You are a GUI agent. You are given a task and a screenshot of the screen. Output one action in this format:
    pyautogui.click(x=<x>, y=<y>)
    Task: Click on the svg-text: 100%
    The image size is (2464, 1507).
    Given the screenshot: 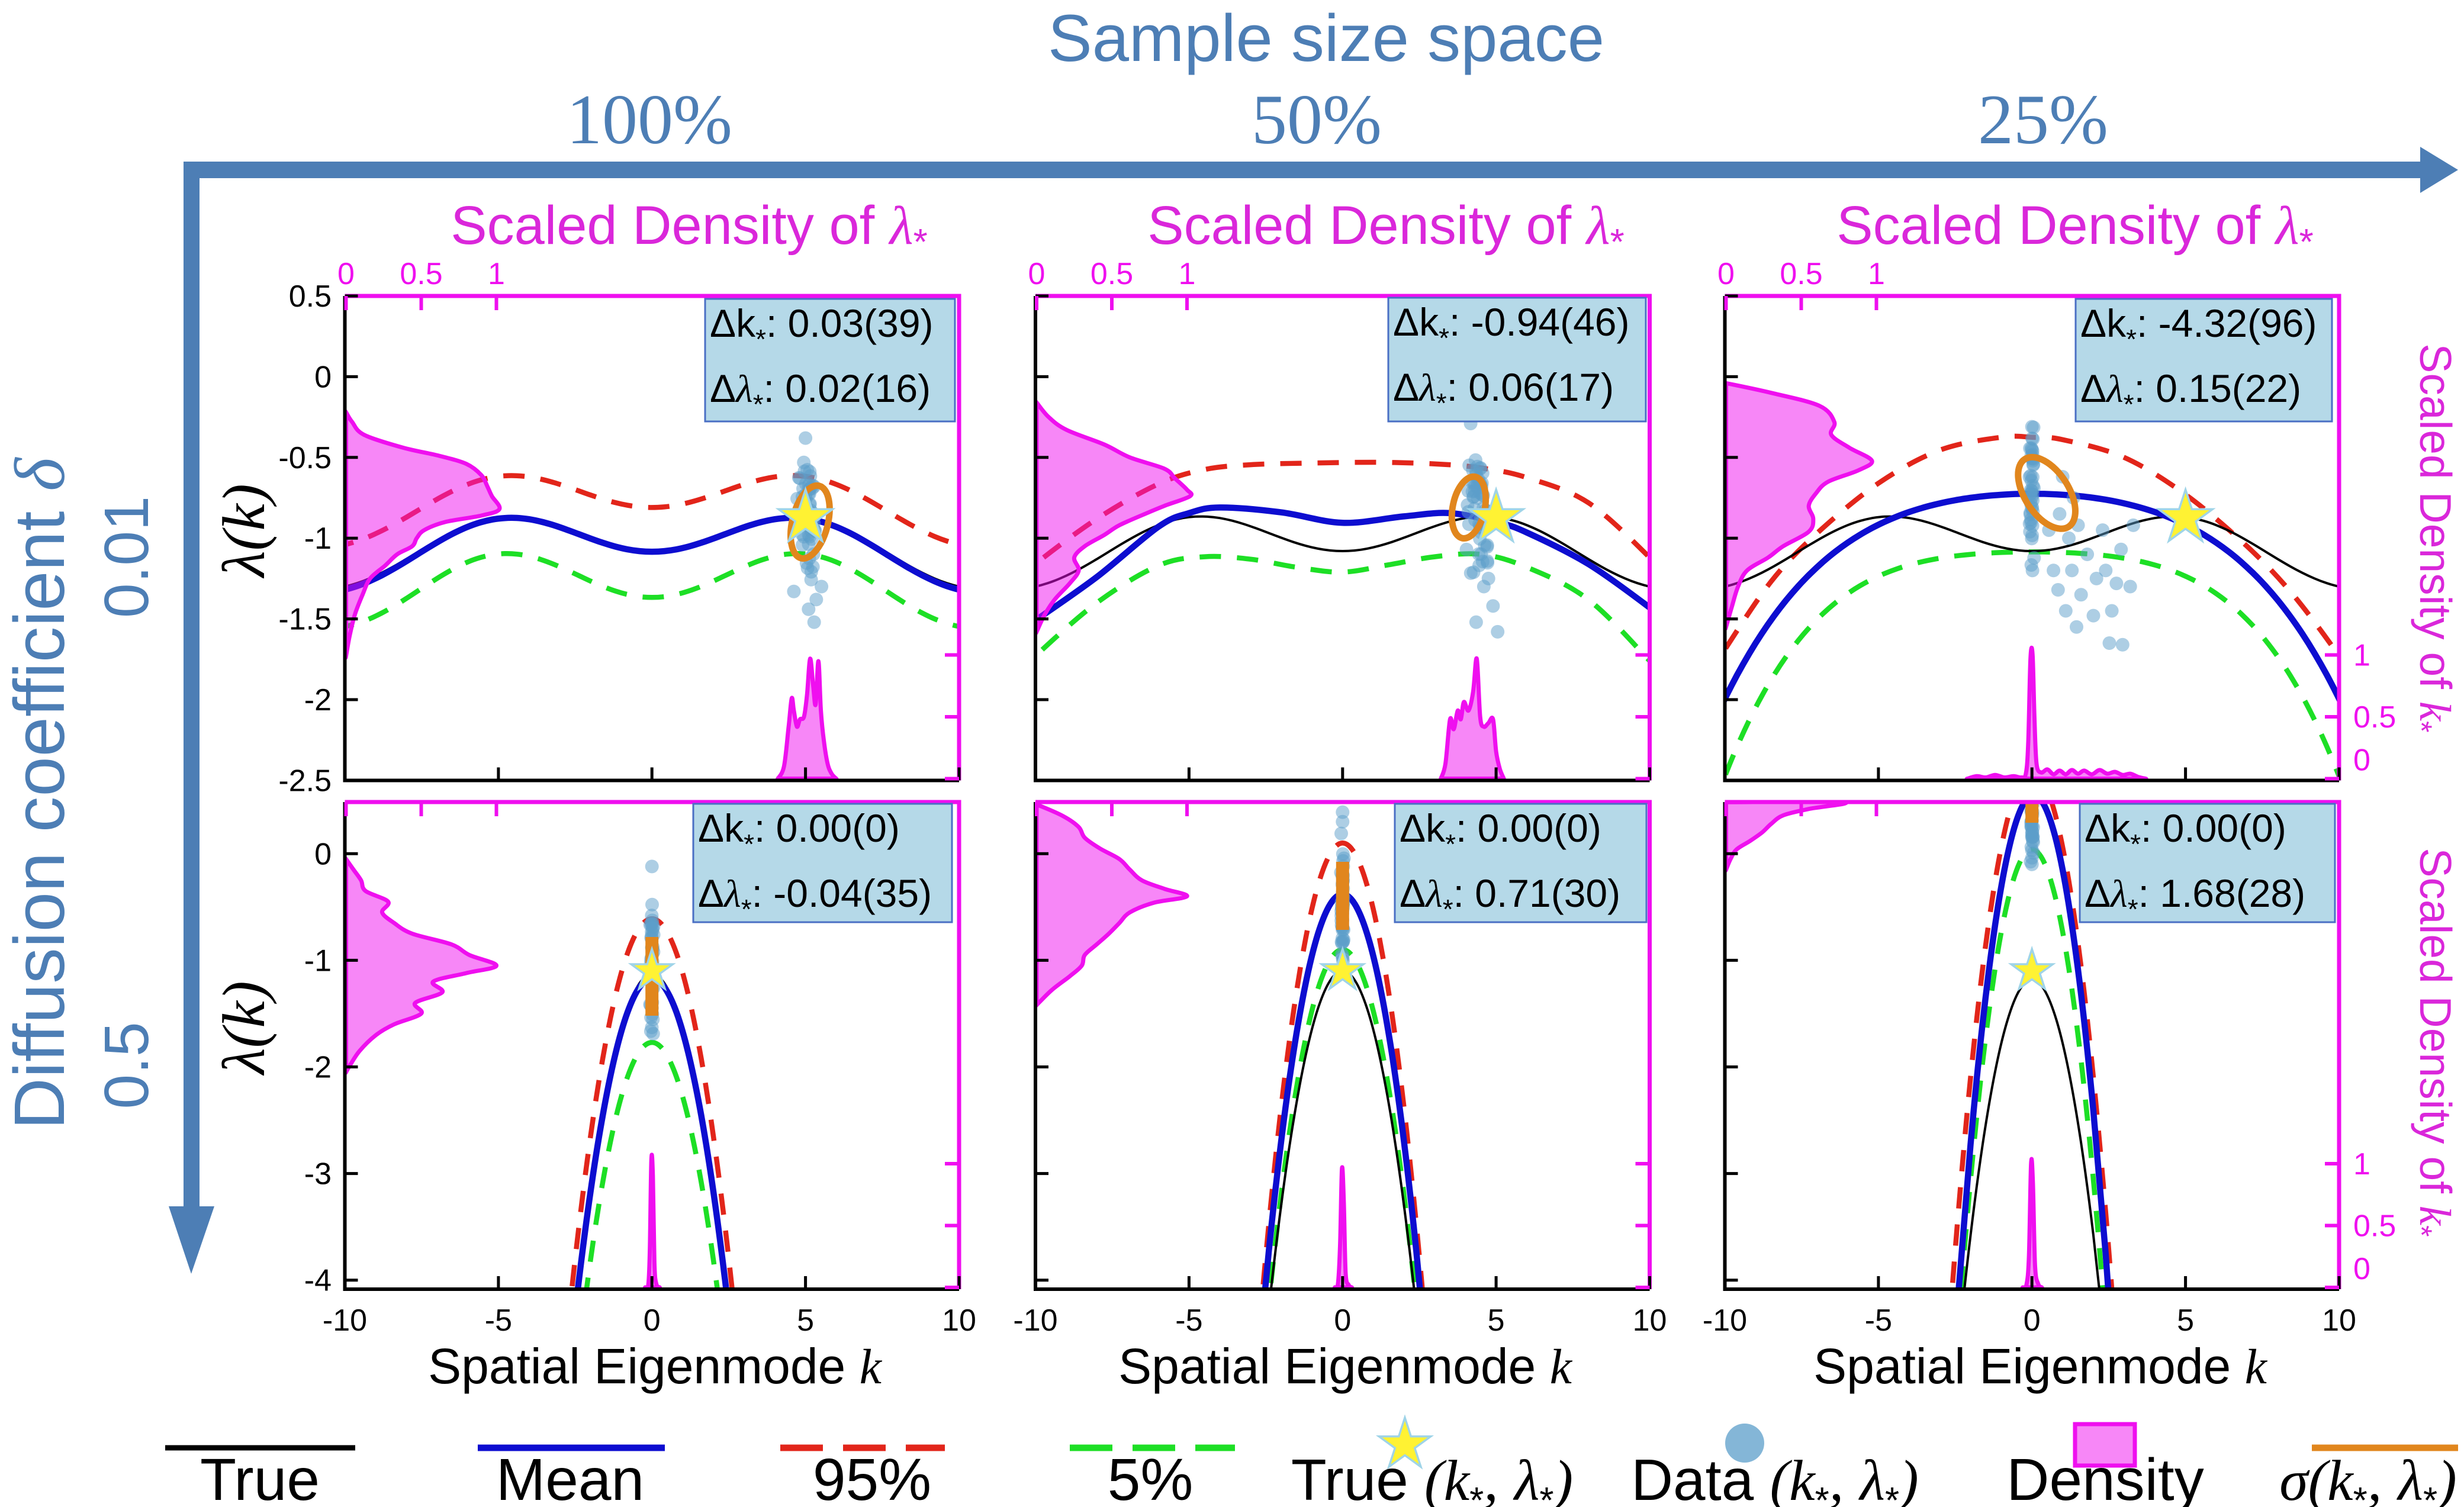 What is the action you would take?
    pyautogui.click(x=649, y=120)
    